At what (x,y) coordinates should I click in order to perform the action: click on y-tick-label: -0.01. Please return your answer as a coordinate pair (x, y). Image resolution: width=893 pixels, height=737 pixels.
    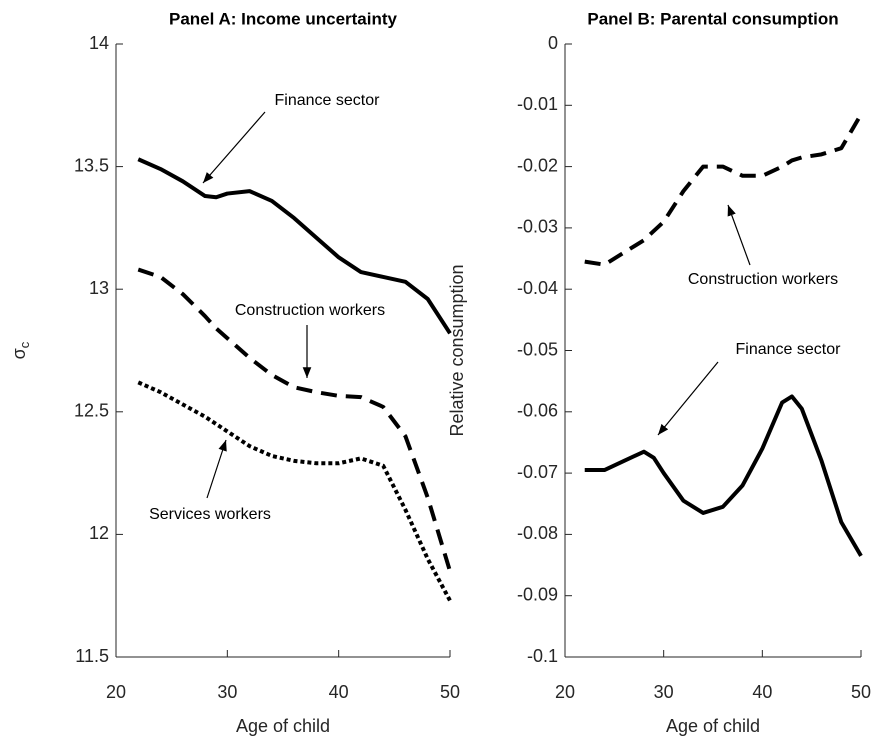
    Looking at the image, I should click on (537, 104).